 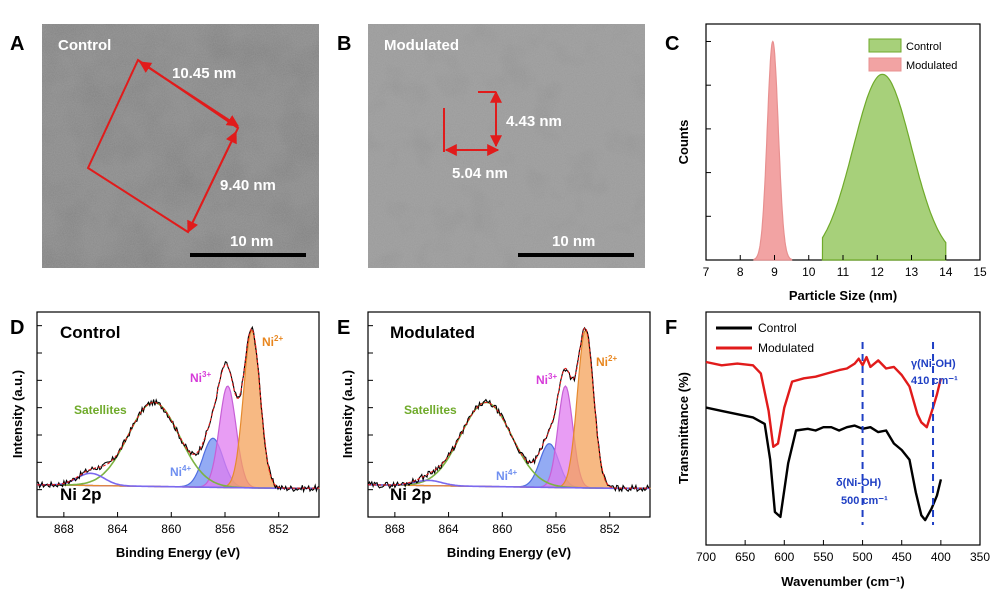 I want to click on x-tick-label: 11, so click(x=843, y=272).